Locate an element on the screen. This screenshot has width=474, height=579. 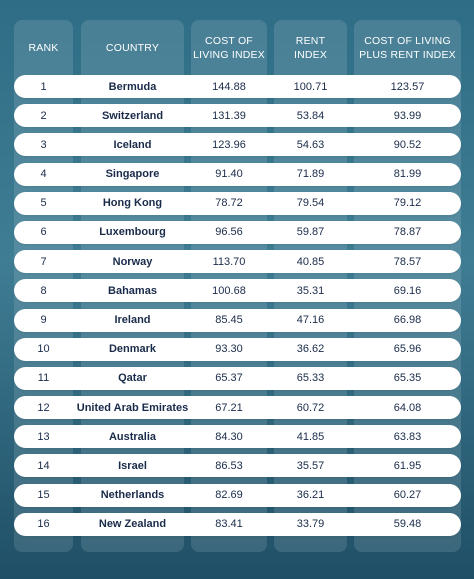
country-cell: Qatar is located at coordinates (132, 378).